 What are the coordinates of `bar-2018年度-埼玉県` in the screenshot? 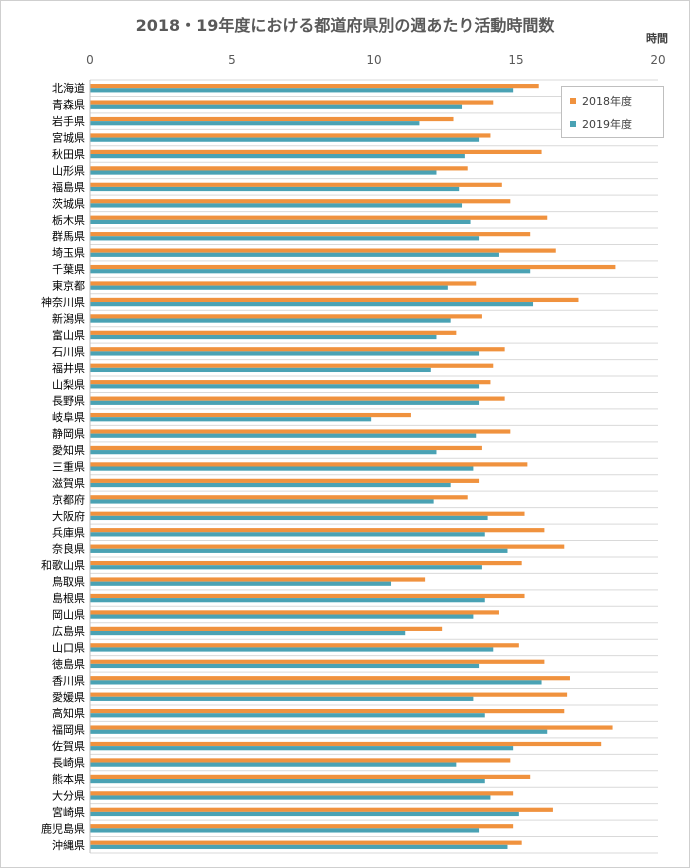 It's located at (323, 250).